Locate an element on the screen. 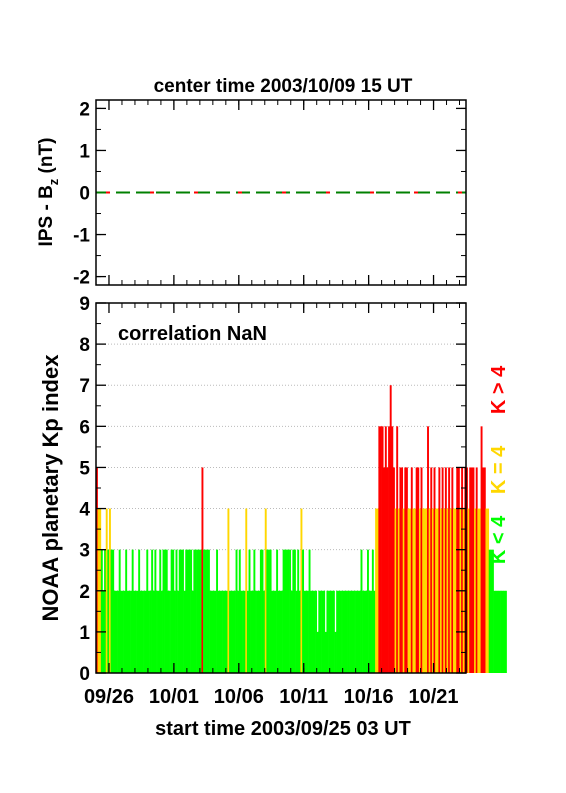  kp-ytick-label: 8 is located at coordinates (84, 345).